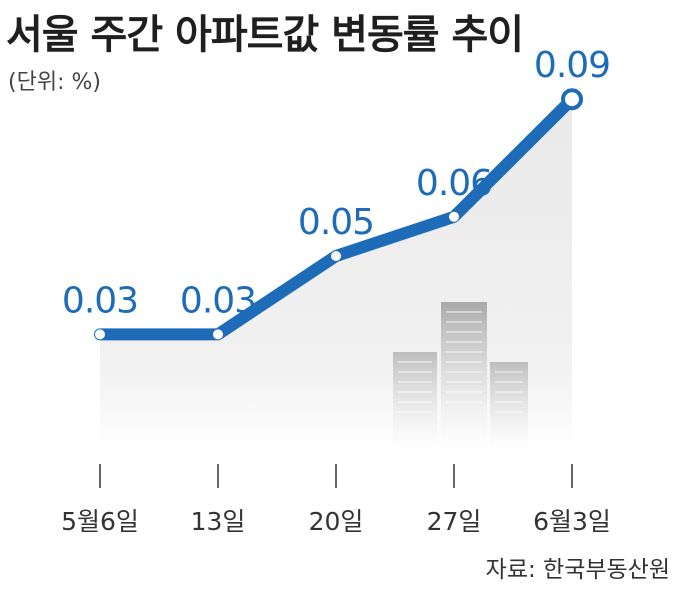 This screenshot has width=680, height=589. Describe the element at coordinates (454, 183) in the screenshot. I see `data-label: 0.06` at that location.